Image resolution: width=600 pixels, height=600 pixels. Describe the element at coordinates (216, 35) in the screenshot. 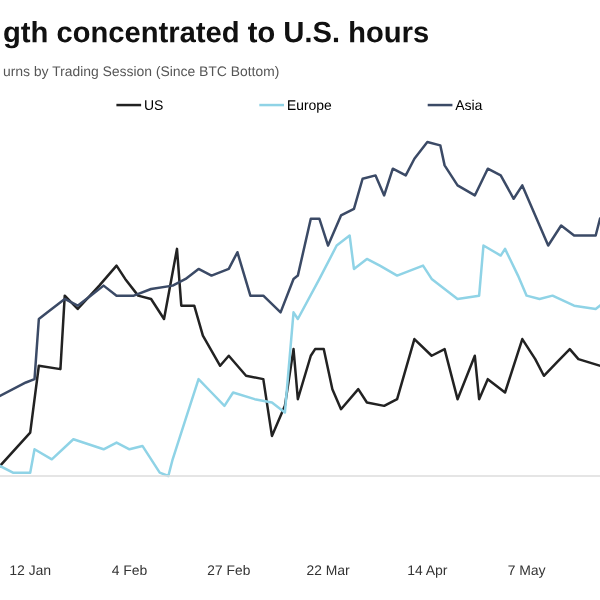

I see `chart-title: gth concentrated to U.S. hours` at that location.